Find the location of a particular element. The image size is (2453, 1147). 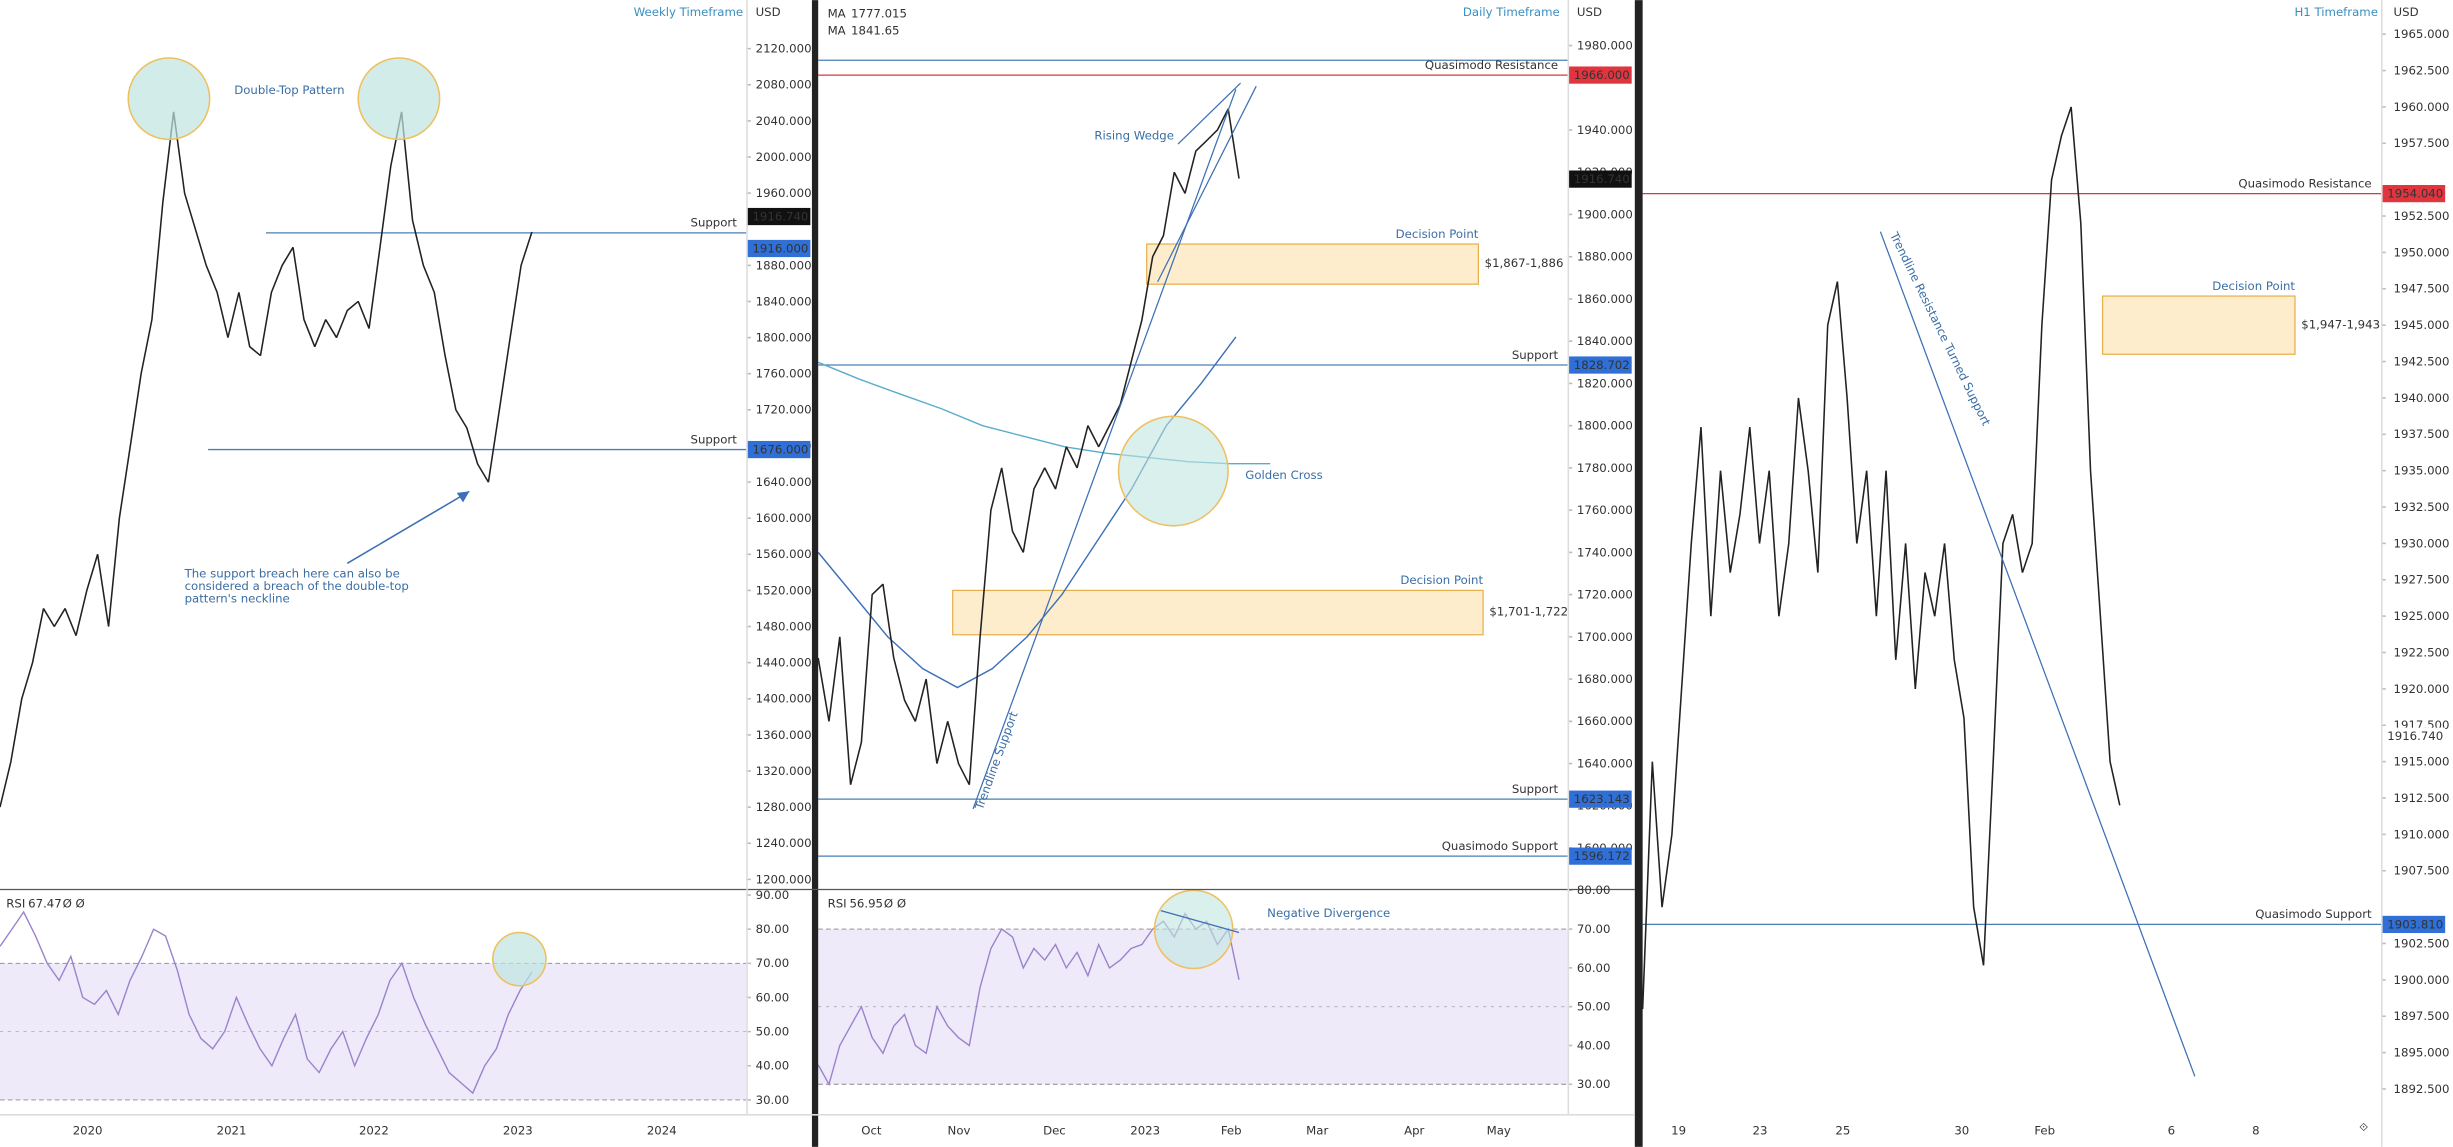

y-tick-label: 1880.000 is located at coordinates (1605, 257).